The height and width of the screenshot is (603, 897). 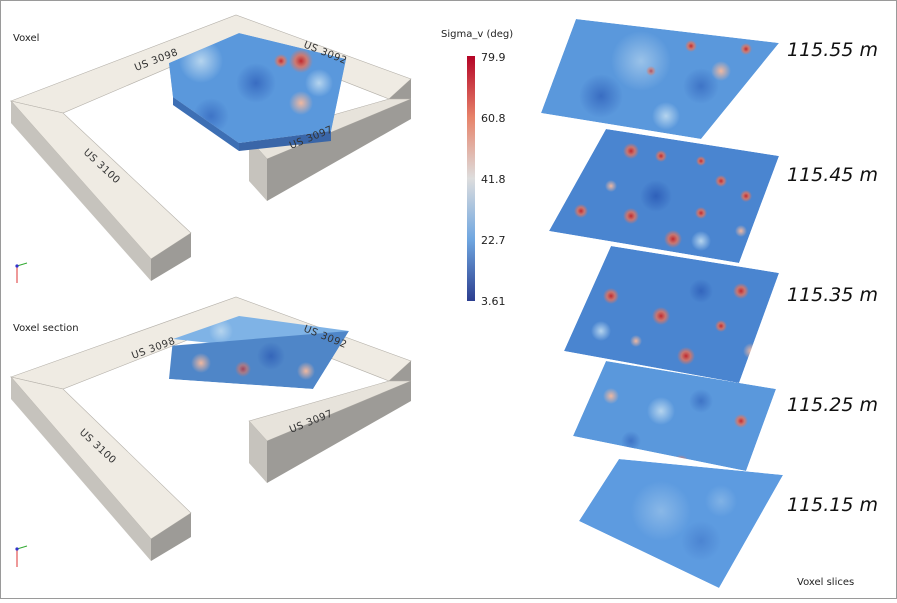 I want to click on slice-label-1: 115.45 m, so click(x=832, y=175).